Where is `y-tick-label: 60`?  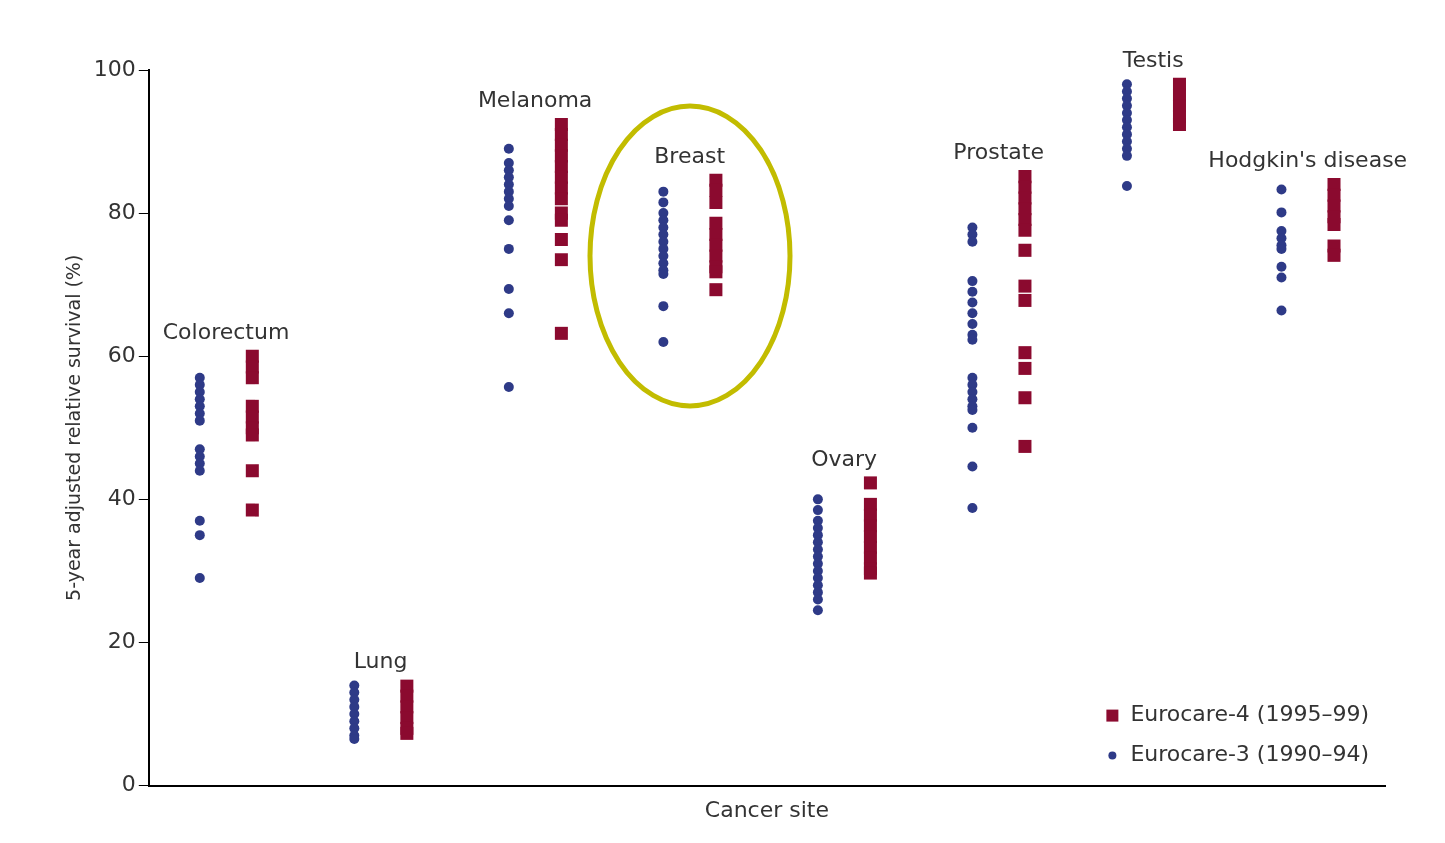 y-tick-label: 60 is located at coordinates (121, 354).